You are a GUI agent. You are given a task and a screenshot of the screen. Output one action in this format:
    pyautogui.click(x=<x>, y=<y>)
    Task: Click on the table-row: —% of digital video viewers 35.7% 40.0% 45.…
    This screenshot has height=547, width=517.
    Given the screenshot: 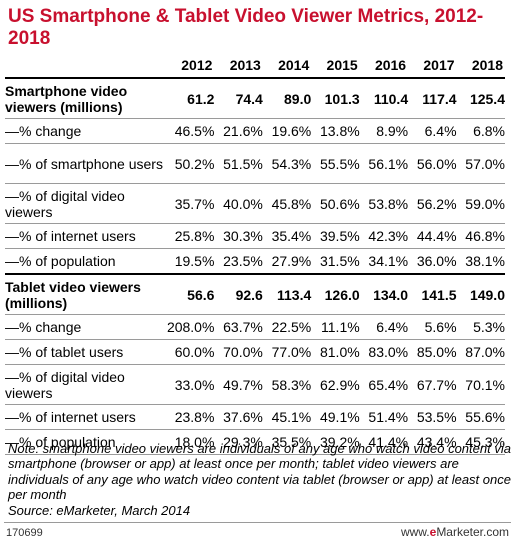 What is the action you would take?
    pyautogui.click(x=255, y=204)
    